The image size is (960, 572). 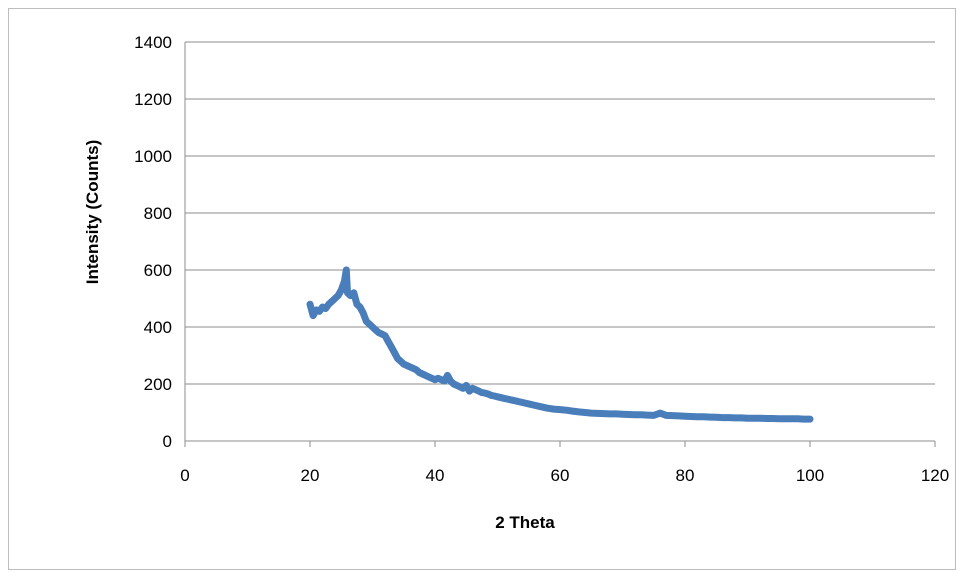 I want to click on x-axis-title: 2 Theta, so click(x=525, y=522).